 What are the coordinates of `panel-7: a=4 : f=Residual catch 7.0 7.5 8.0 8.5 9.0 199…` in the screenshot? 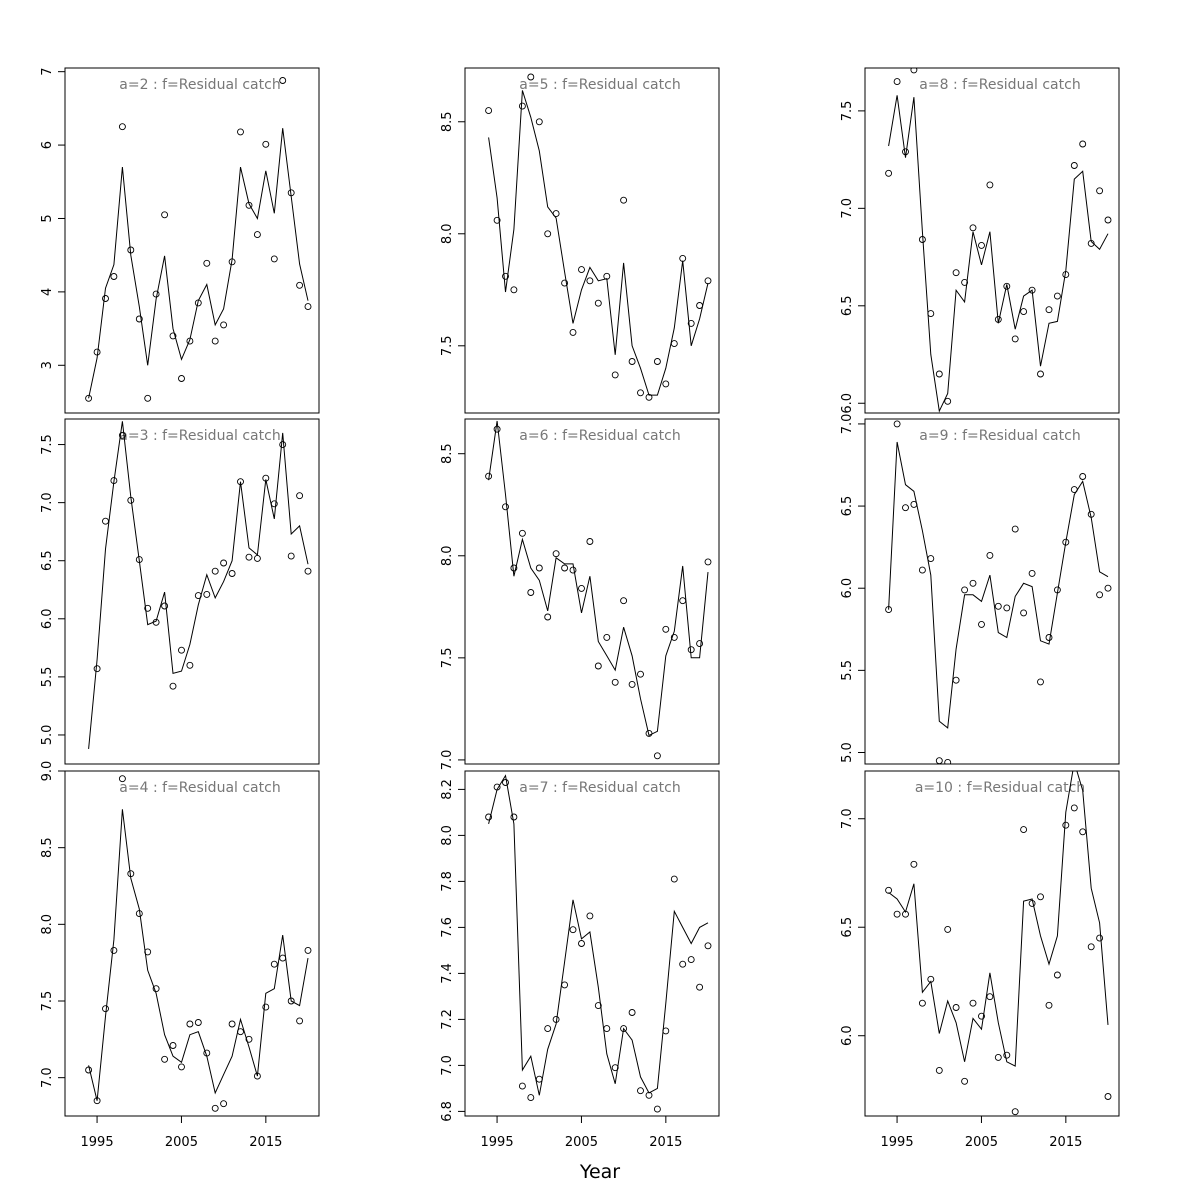 It's located at (180, 955).